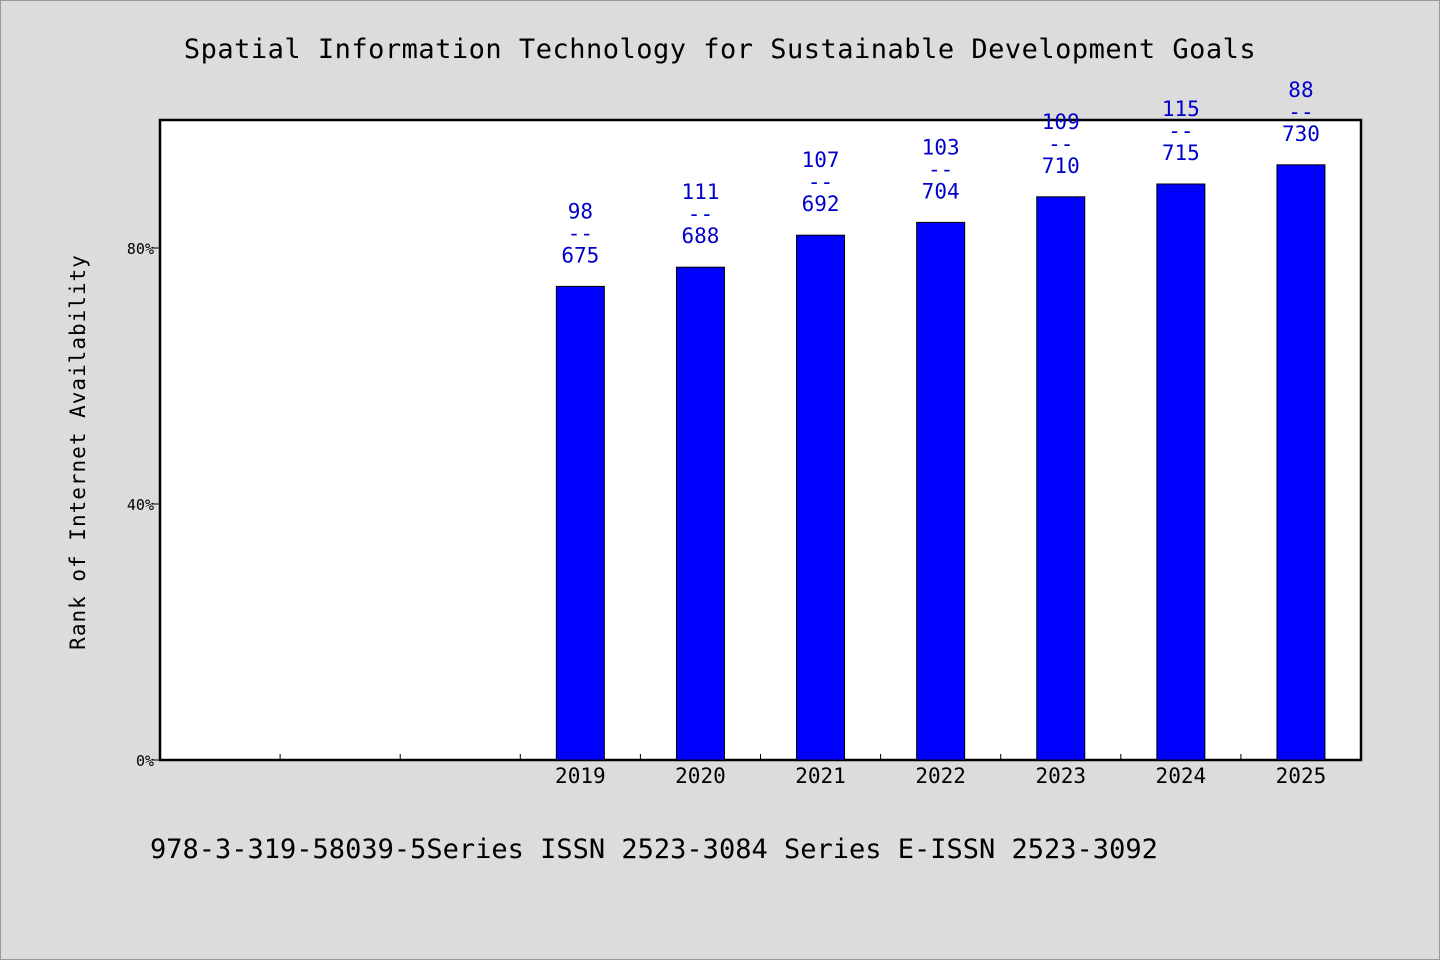  I want to click on x-tick-label: 2019, so click(580, 776).